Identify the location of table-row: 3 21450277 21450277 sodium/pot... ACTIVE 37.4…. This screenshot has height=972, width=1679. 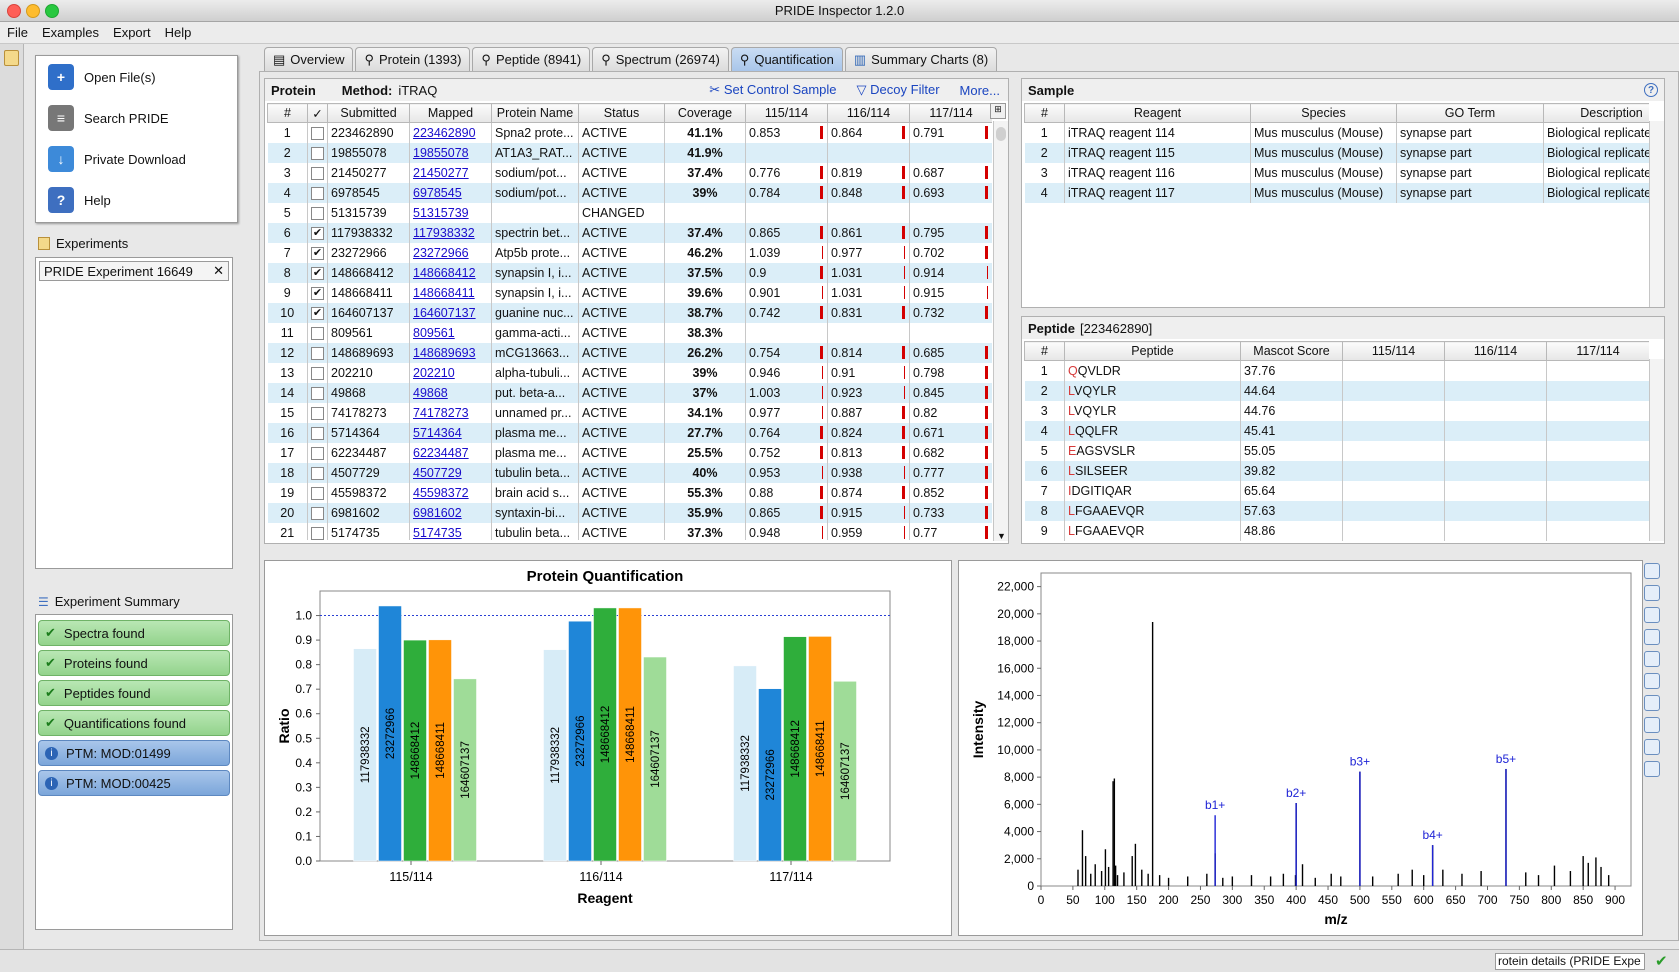
(629, 172).